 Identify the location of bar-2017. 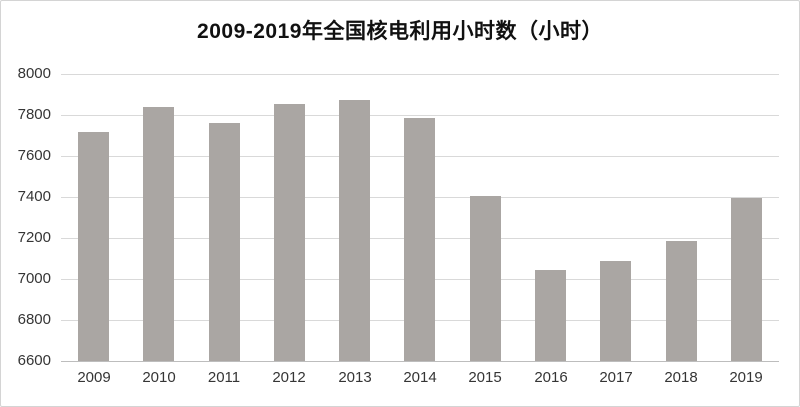
(615, 311).